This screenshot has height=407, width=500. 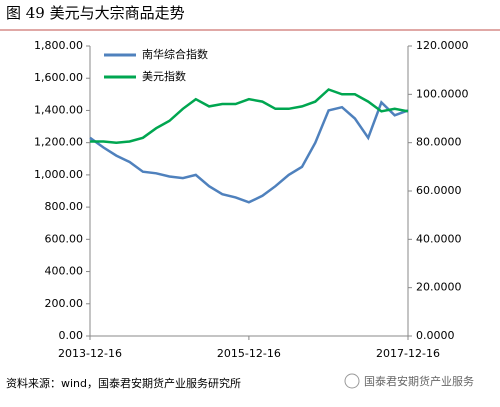 What do you see at coordinates (71, 335) in the screenshot?
I see `y-tick-label: 0.00` at bounding box center [71, 335].